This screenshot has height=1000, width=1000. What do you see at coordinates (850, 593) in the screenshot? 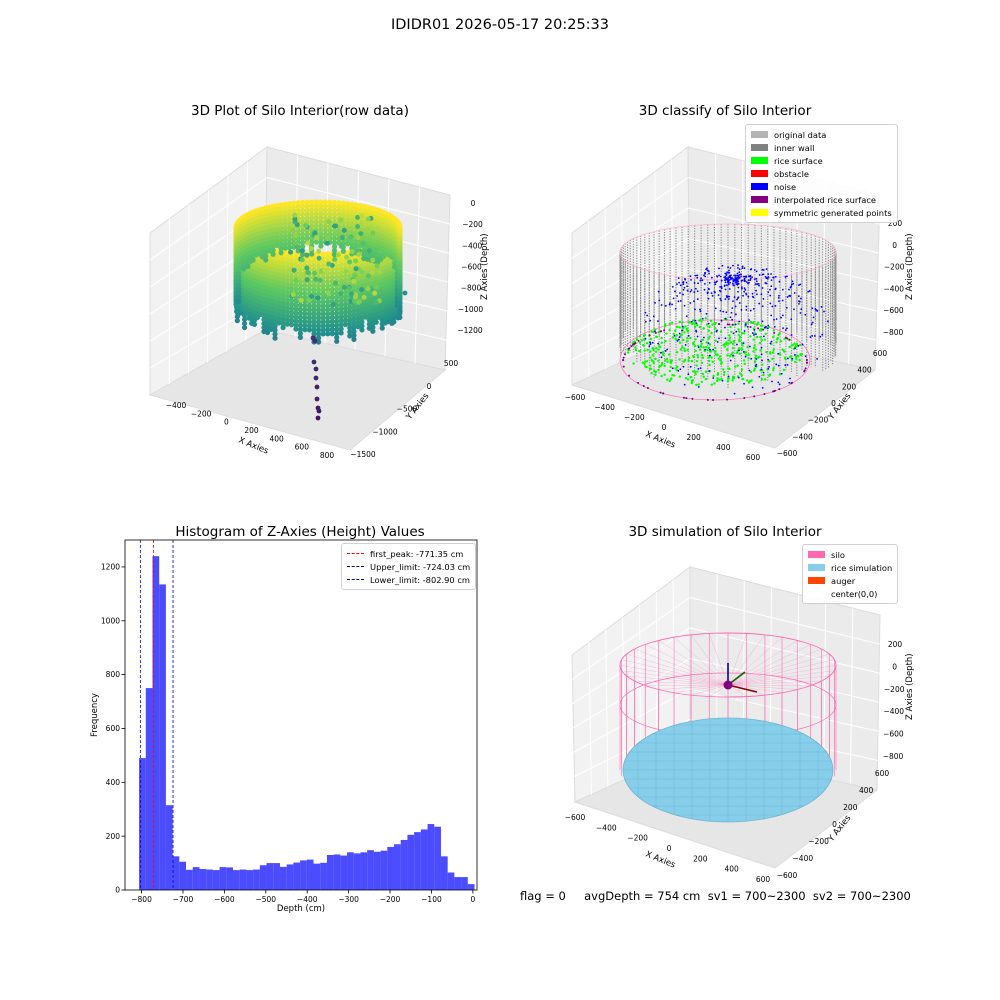
I see `legend-item-center: center(0,0)` at bounding box center [850, 593].